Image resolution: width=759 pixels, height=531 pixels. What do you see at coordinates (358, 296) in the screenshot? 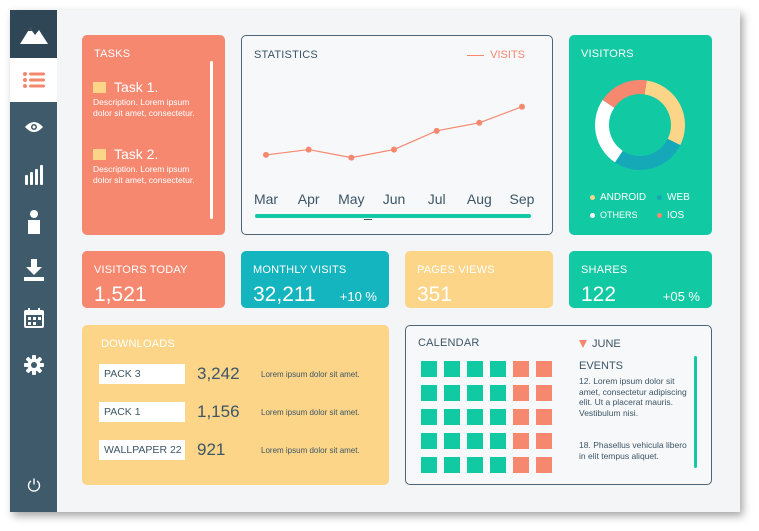
I see `kpi-change: +10 %` at bounding box center [358, 296].